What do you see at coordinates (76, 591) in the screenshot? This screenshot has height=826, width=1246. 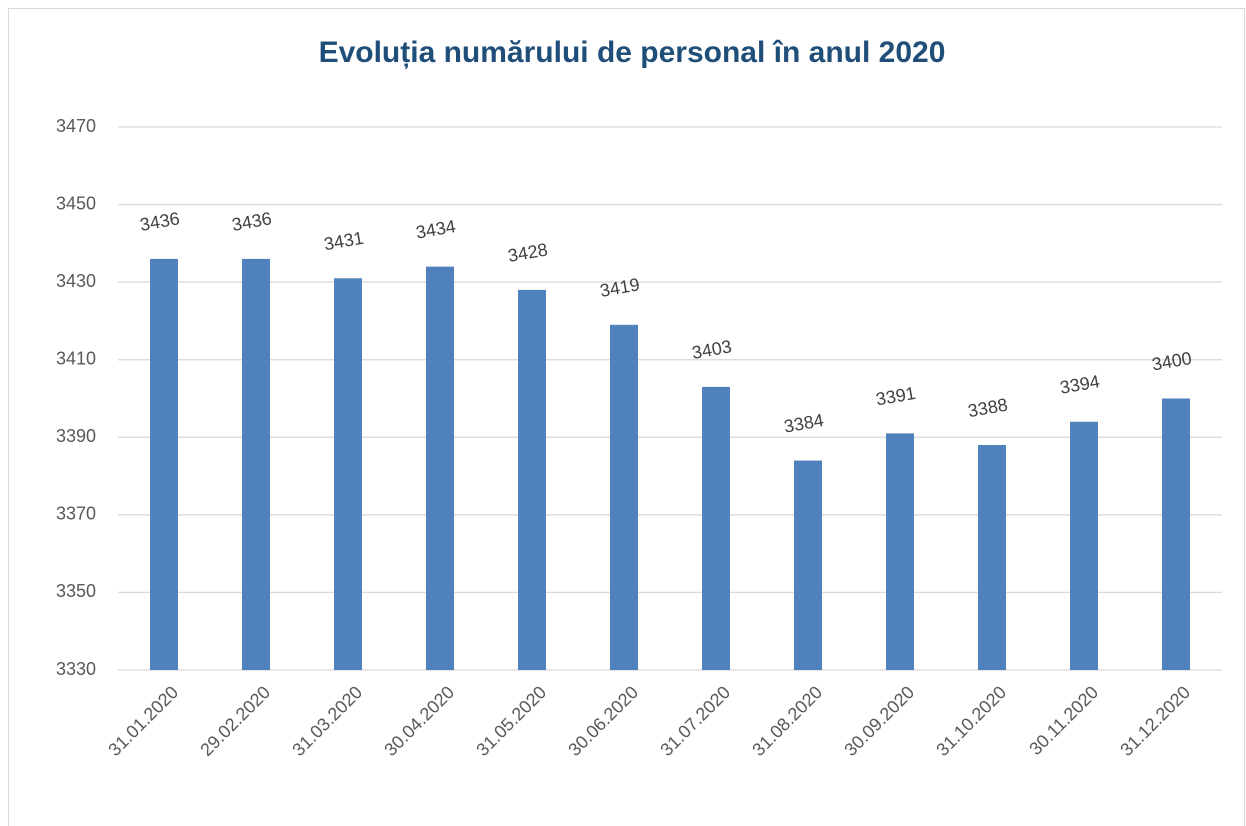 I see `y-tick-label: 3350` at bounding box center [76, 591].